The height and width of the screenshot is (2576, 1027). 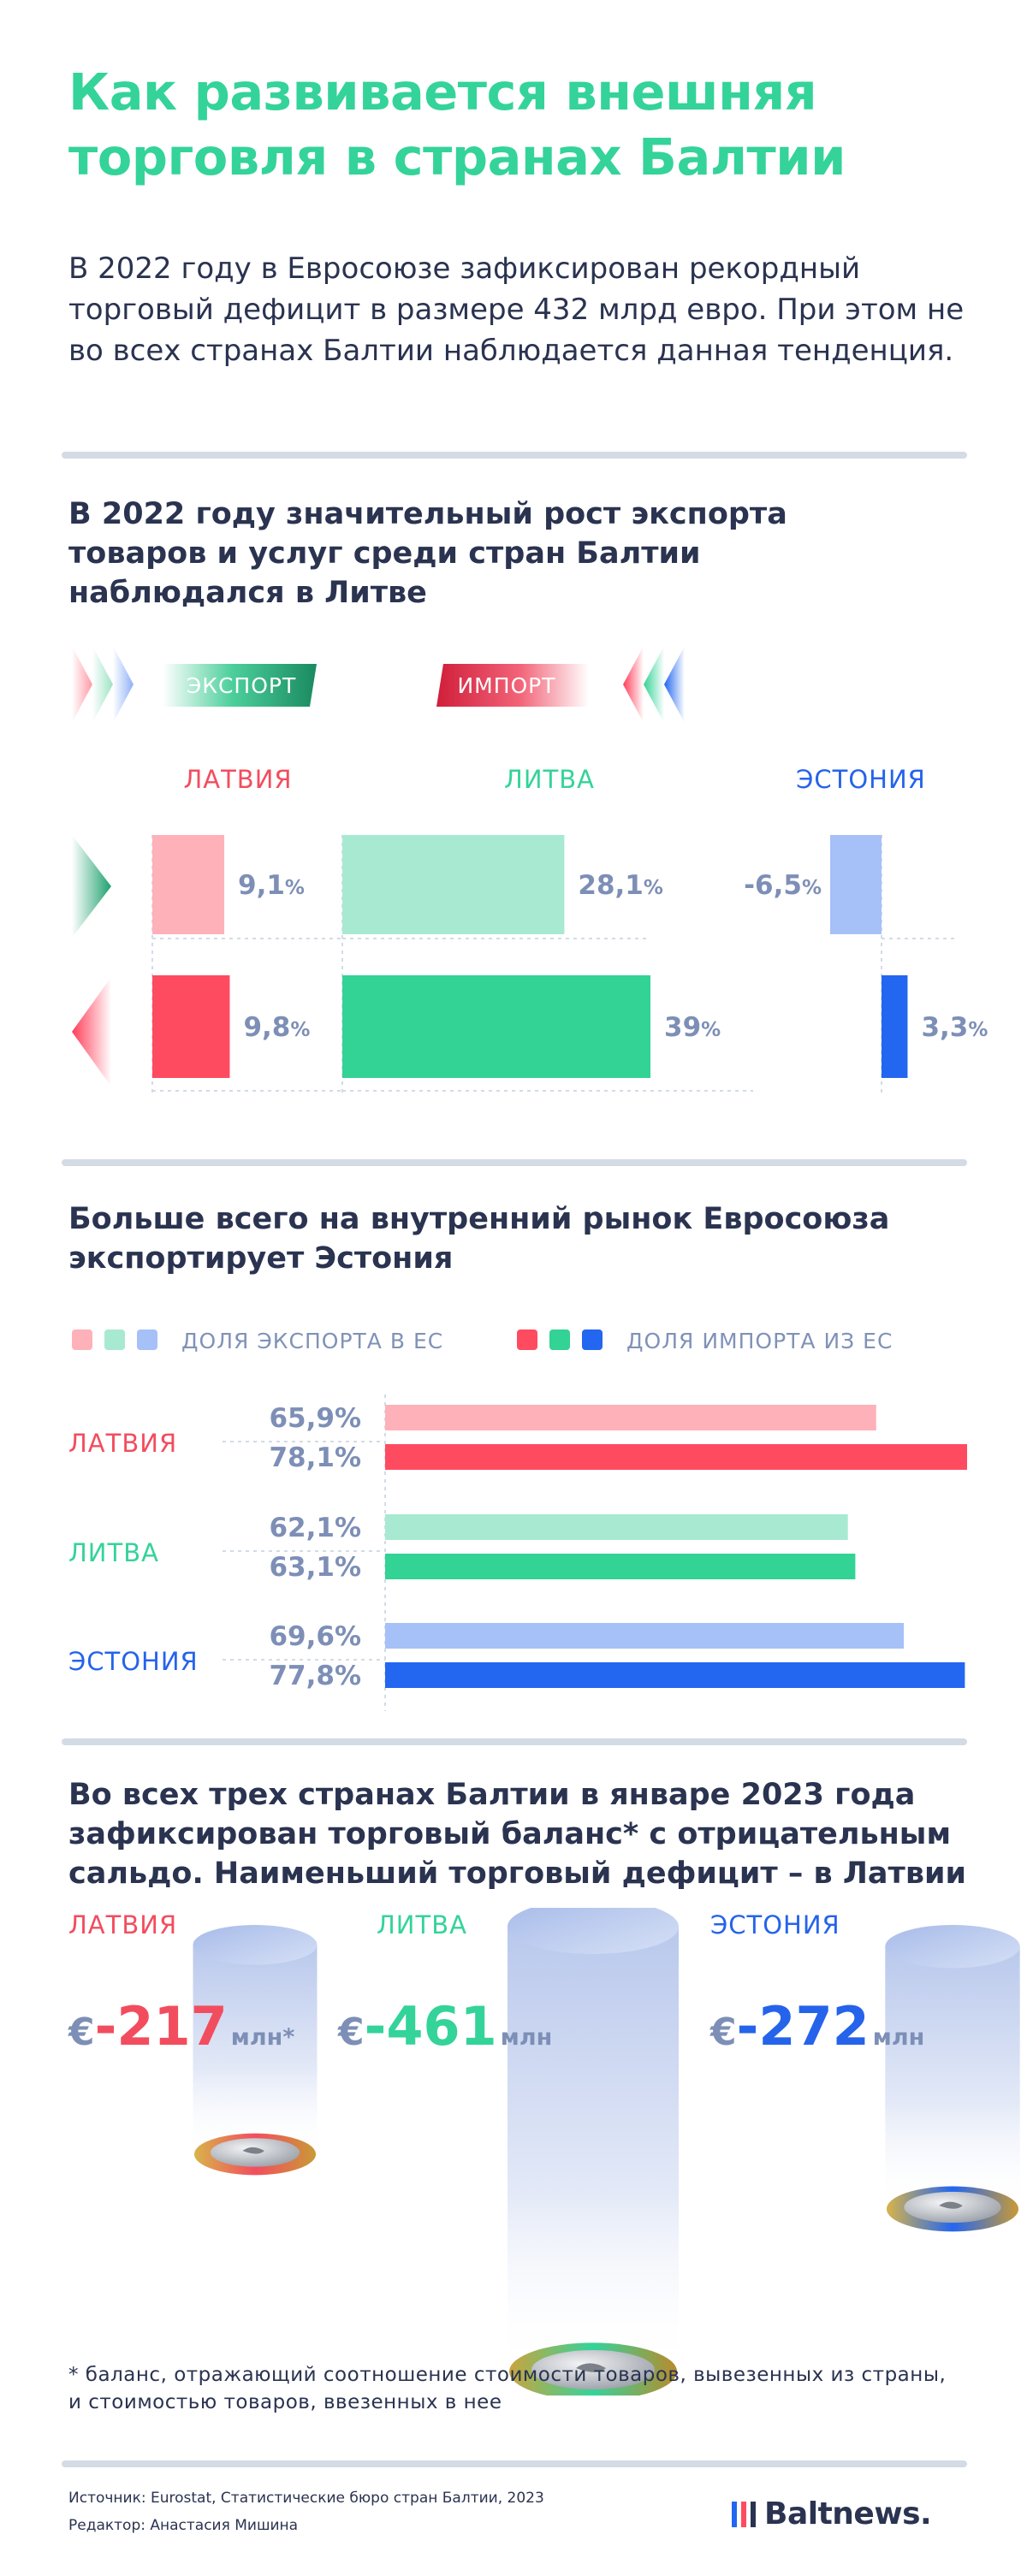 I want to click on cylinder-latvia, so click(x=255, y=2040).